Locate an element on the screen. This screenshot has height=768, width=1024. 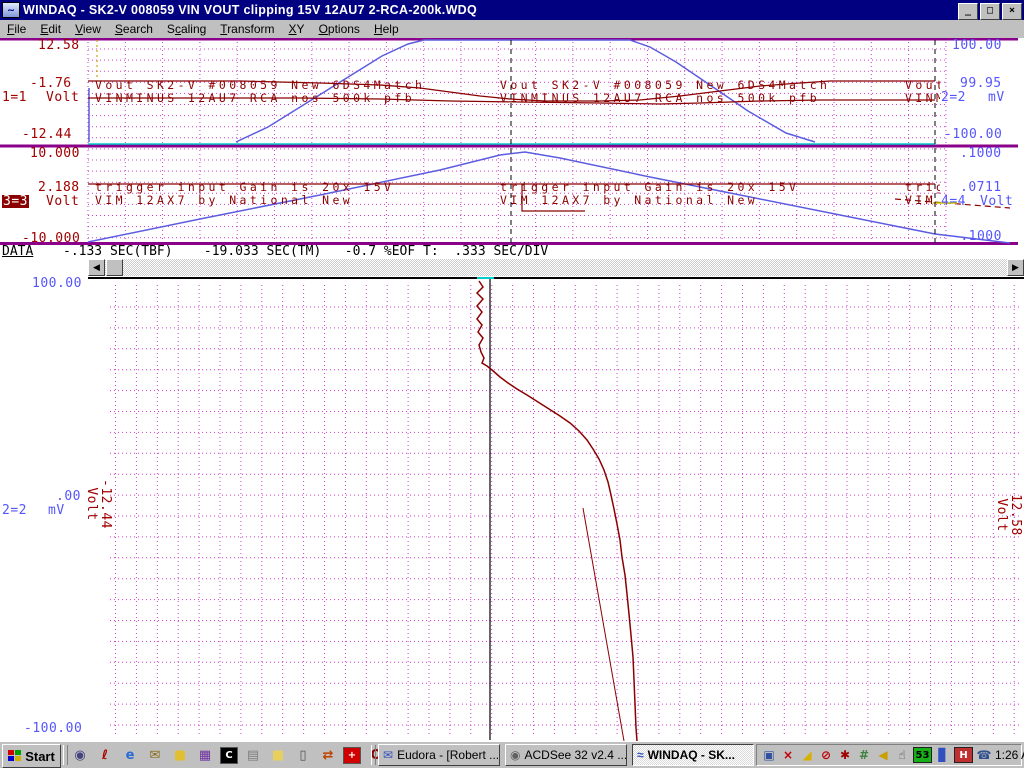
battery-icon: ▊ is located at coordinates (943, 755).